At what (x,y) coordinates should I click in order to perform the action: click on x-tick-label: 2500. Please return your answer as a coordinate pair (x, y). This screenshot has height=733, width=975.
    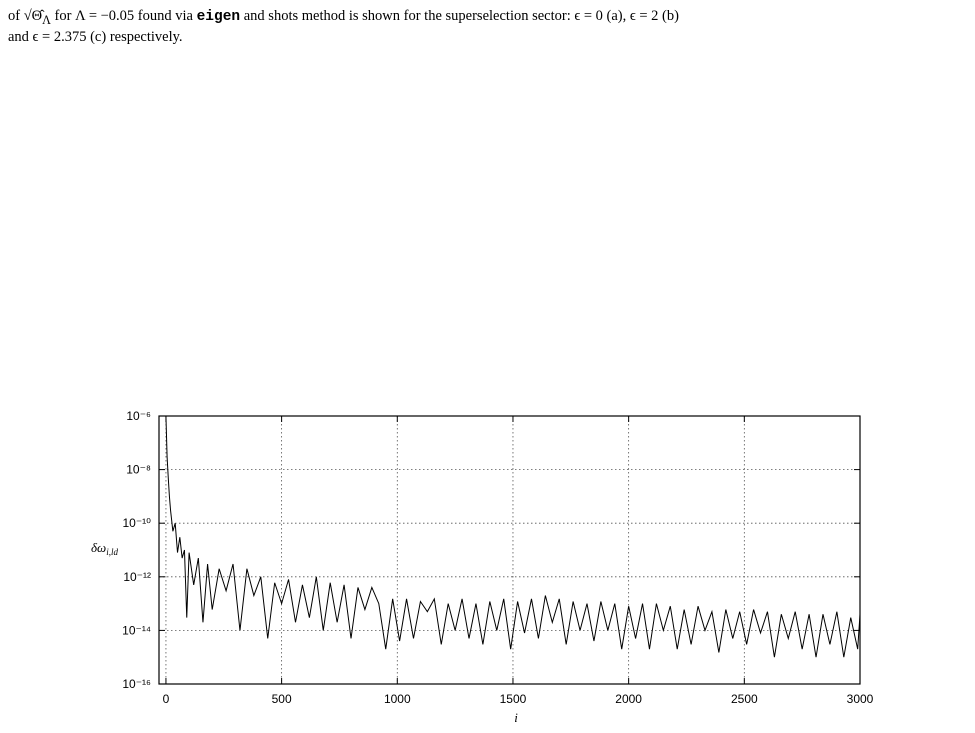
    Looking at the image, I should click on (744, 699).